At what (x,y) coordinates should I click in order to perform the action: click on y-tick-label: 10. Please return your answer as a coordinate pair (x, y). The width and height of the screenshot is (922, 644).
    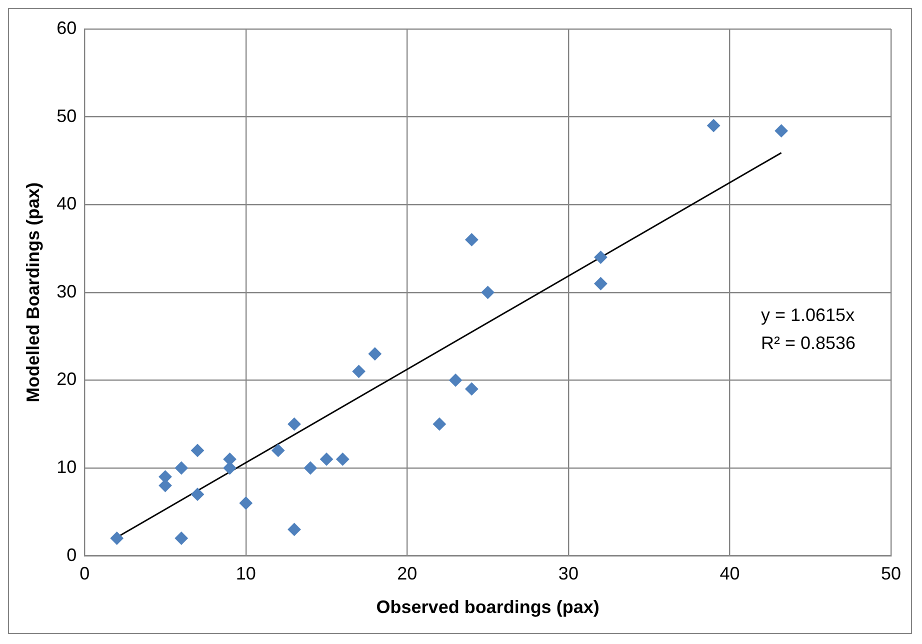
    Looking at the image, I should click on (66, 466).